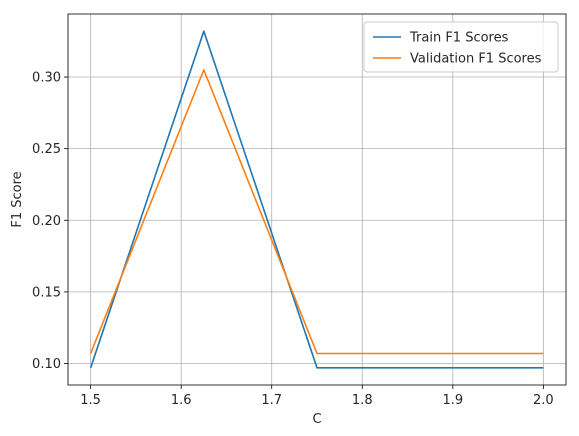 This screenshot has width=579, height=436. I want to click on y-axis-ticks: 0.10 0.15 0.20 0.25 0.30, so click(50, 221).